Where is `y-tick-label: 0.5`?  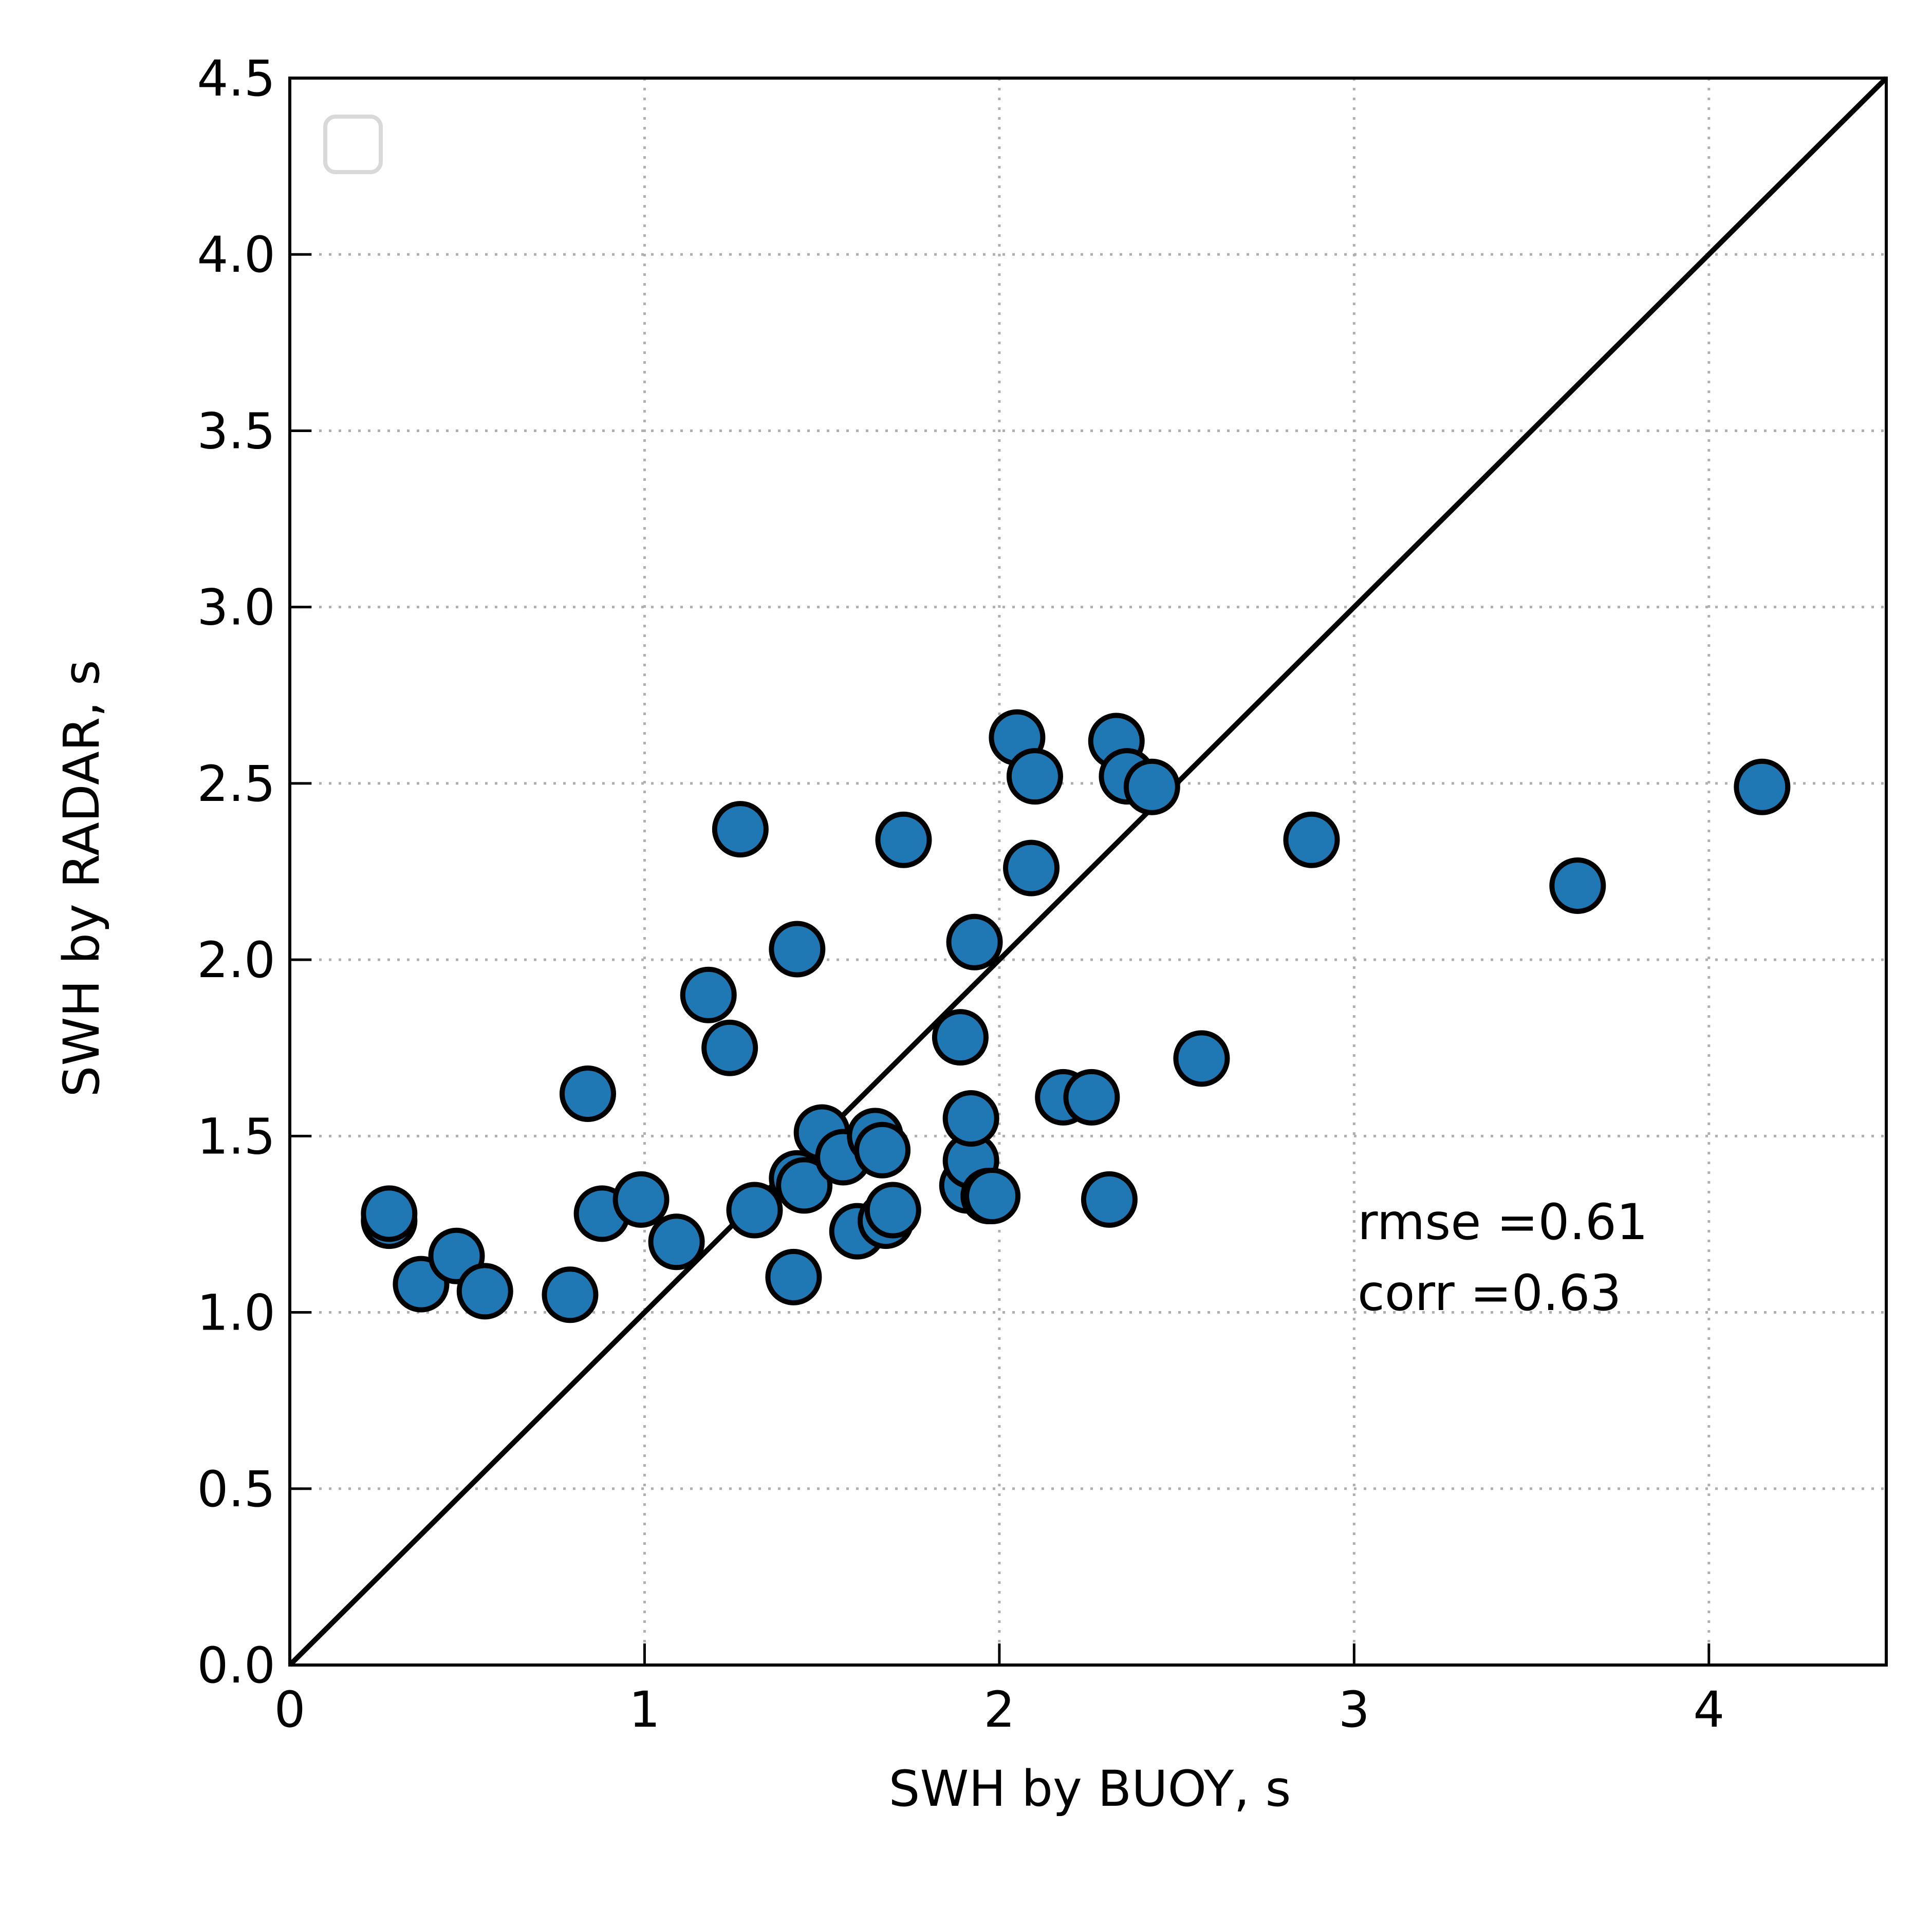
y-tick-label: 0.5 is located at coordinates (236, 1489).